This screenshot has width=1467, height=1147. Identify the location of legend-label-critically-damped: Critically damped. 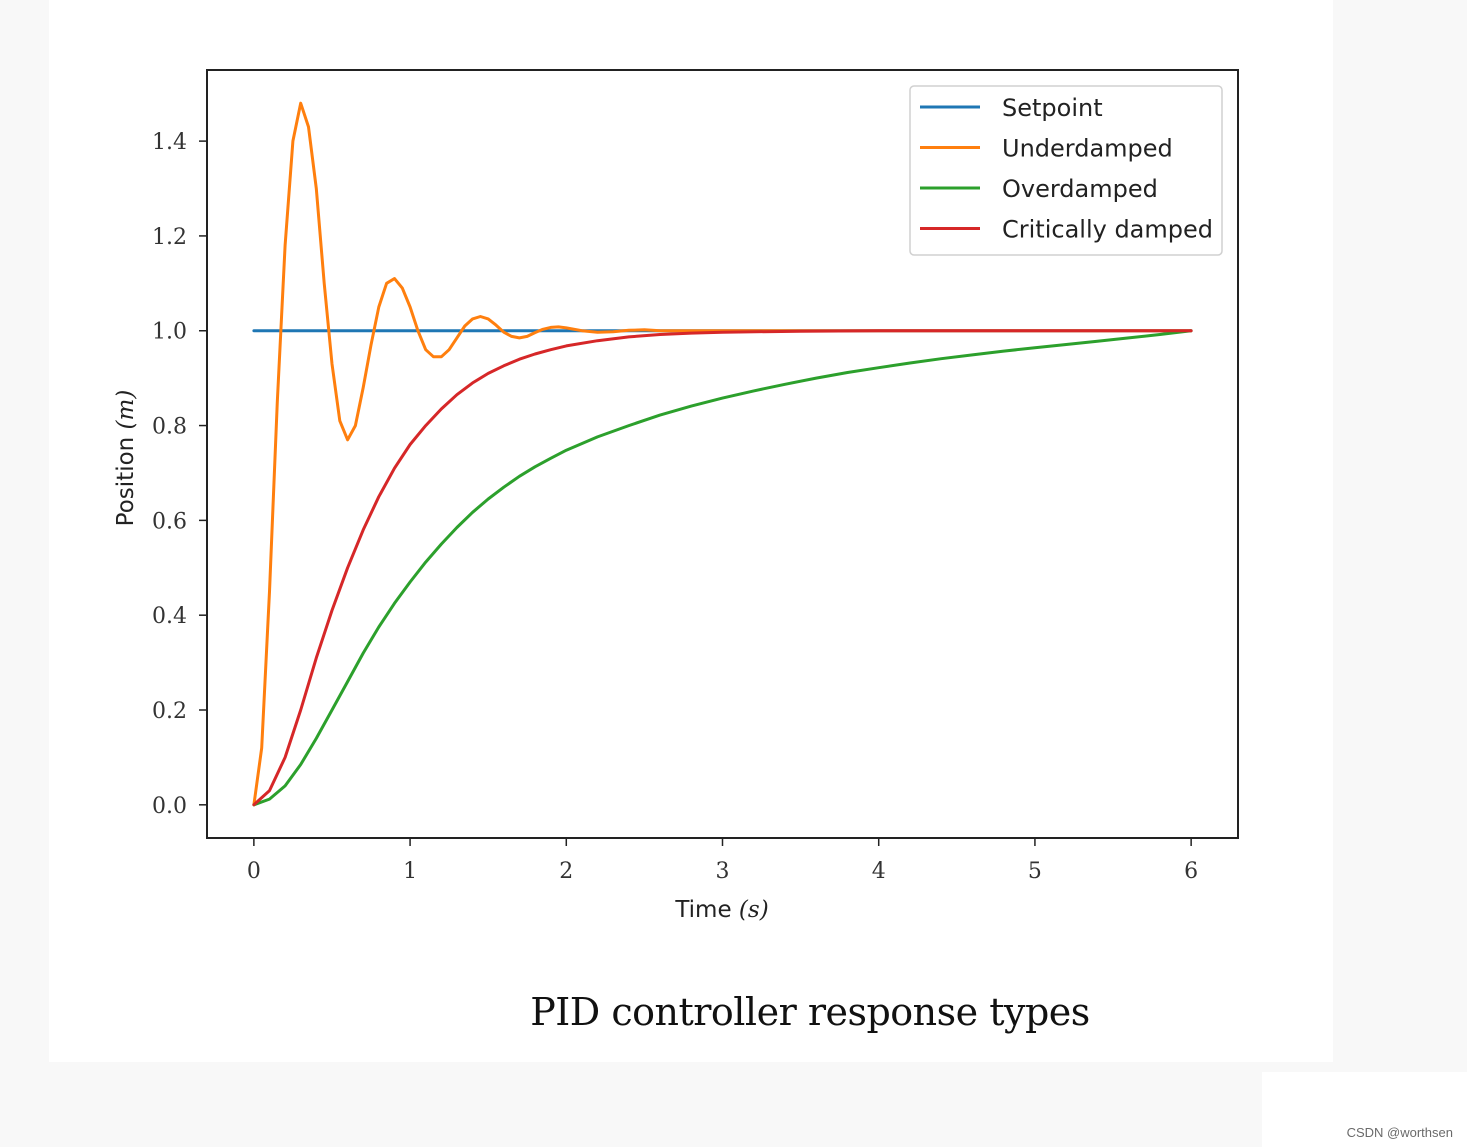
(1107, 230).